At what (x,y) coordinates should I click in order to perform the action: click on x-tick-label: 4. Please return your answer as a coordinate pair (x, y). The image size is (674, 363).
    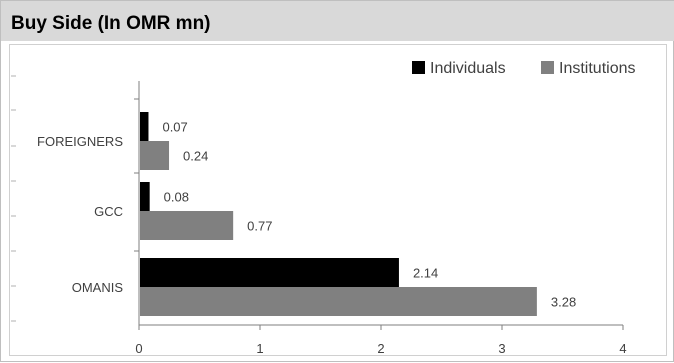
    Looking at the image, I should click on (622, 348).